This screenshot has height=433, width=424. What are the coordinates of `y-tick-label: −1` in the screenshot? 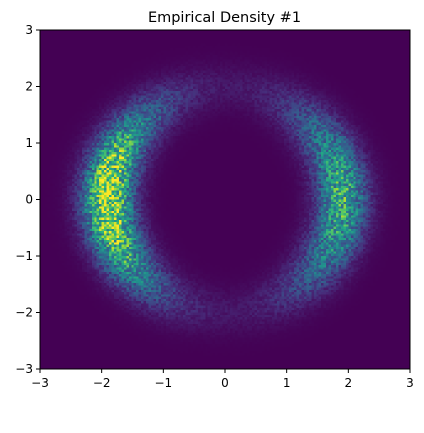 It's located at (24, 256).